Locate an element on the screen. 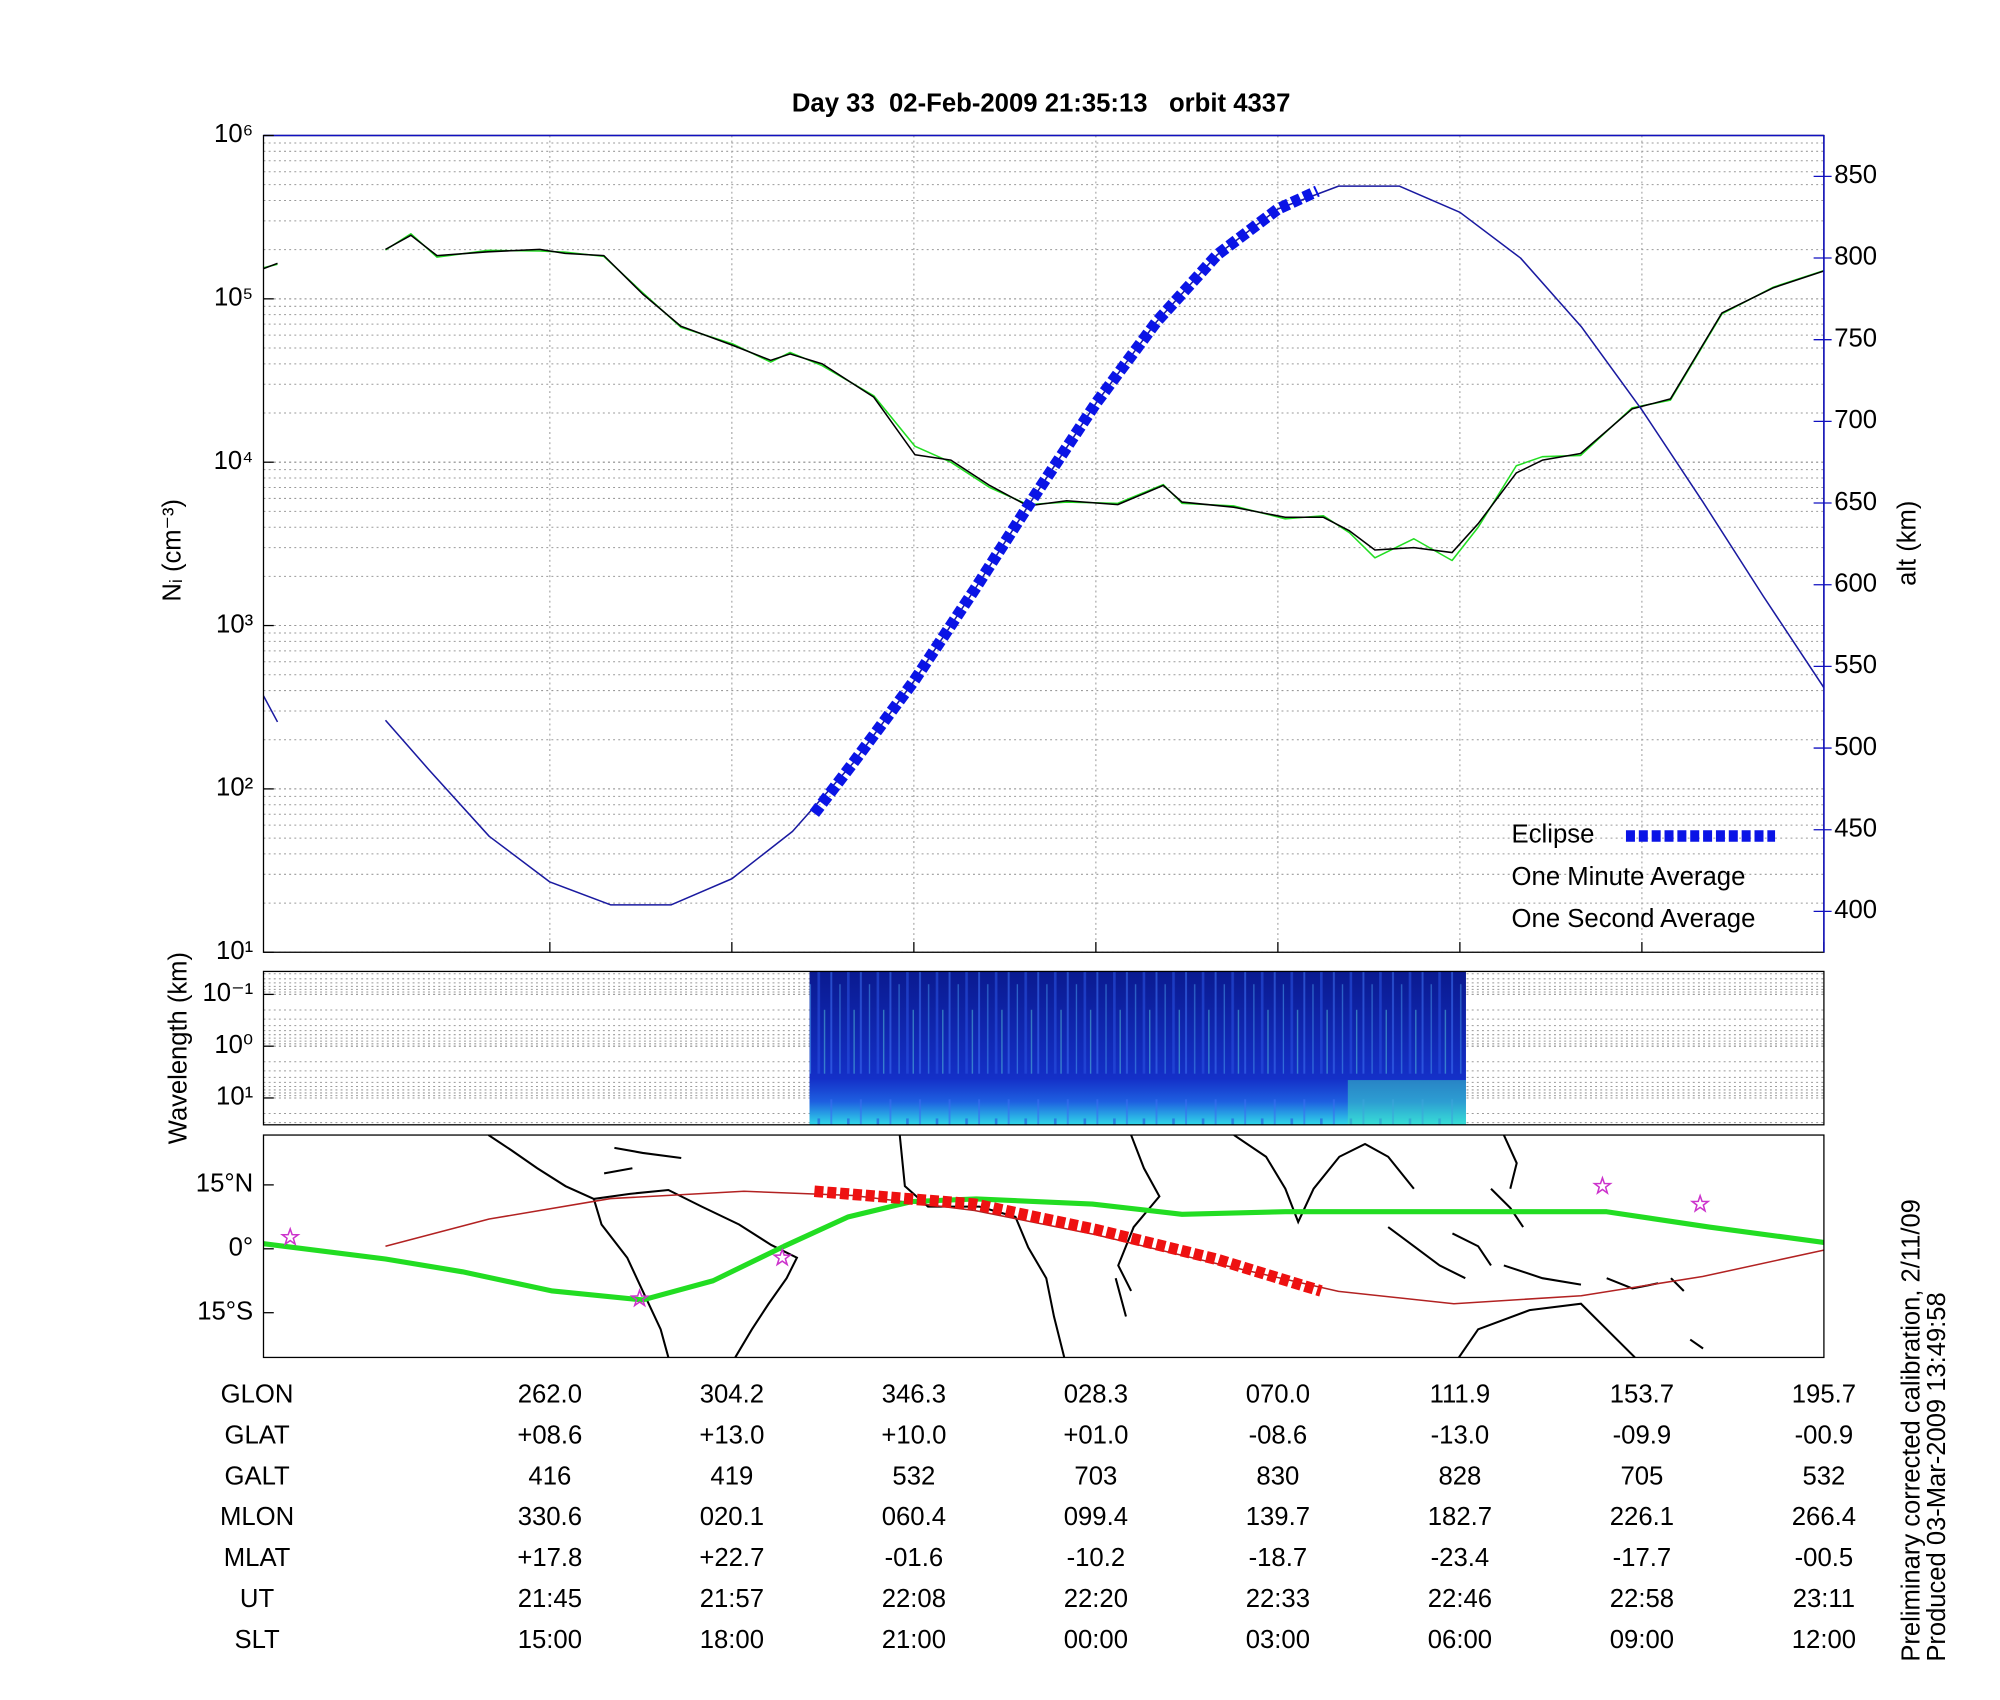  table-cell: 703 is located at coordinates (1095, 1476).